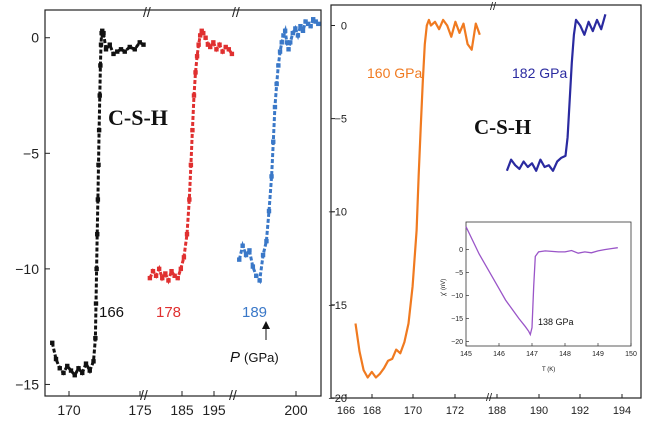 This screenshot has width=666, height=423. I want to click on right-x-tick-label: 172, so click(455, 411).